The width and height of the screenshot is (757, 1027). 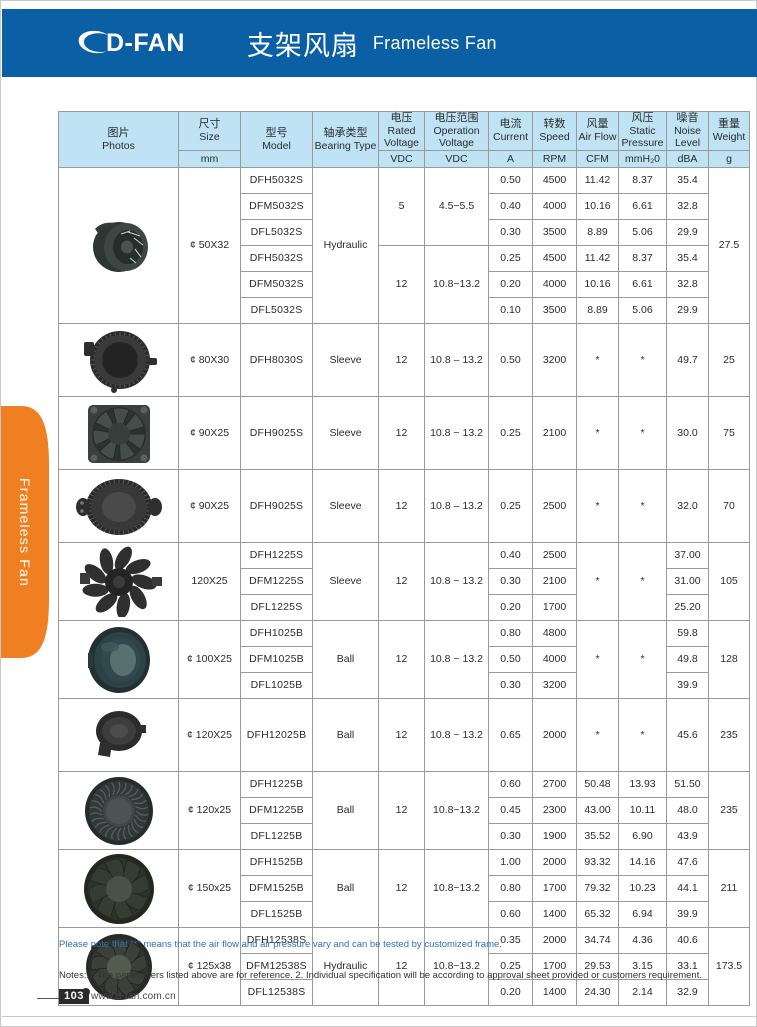 I want to click on fan-centrifugal-150x25-image, so click(x=118, y=889).